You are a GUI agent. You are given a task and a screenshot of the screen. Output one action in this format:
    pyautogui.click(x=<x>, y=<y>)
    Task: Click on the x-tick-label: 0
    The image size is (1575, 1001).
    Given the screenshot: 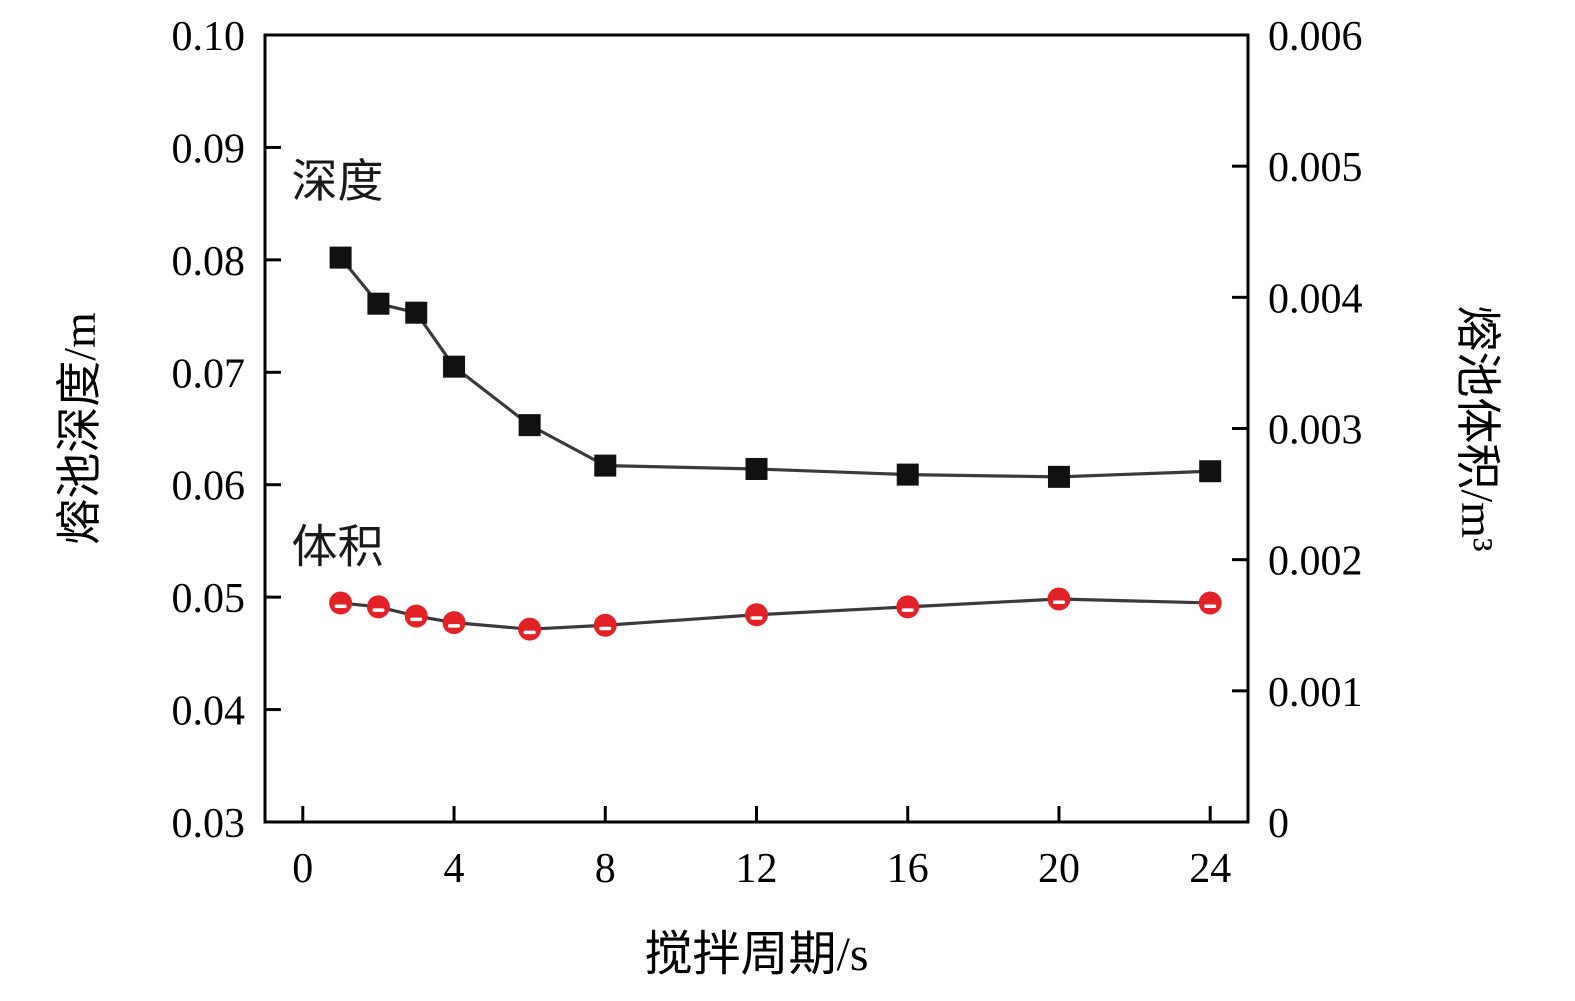 What is the action you would take?
    pyautogui.click(x=302, y=869)
    